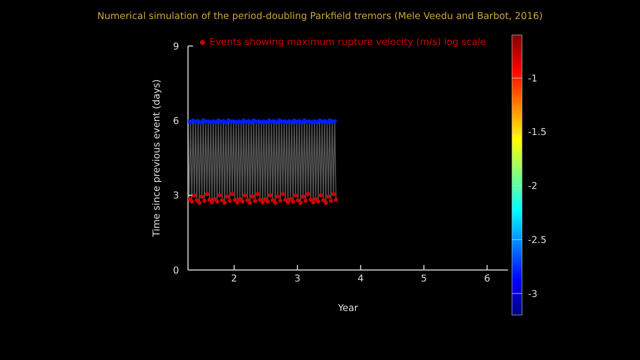 This screenshot has height=360, width=640. I want to click on color-bar-label: -2, so click(533, 186).